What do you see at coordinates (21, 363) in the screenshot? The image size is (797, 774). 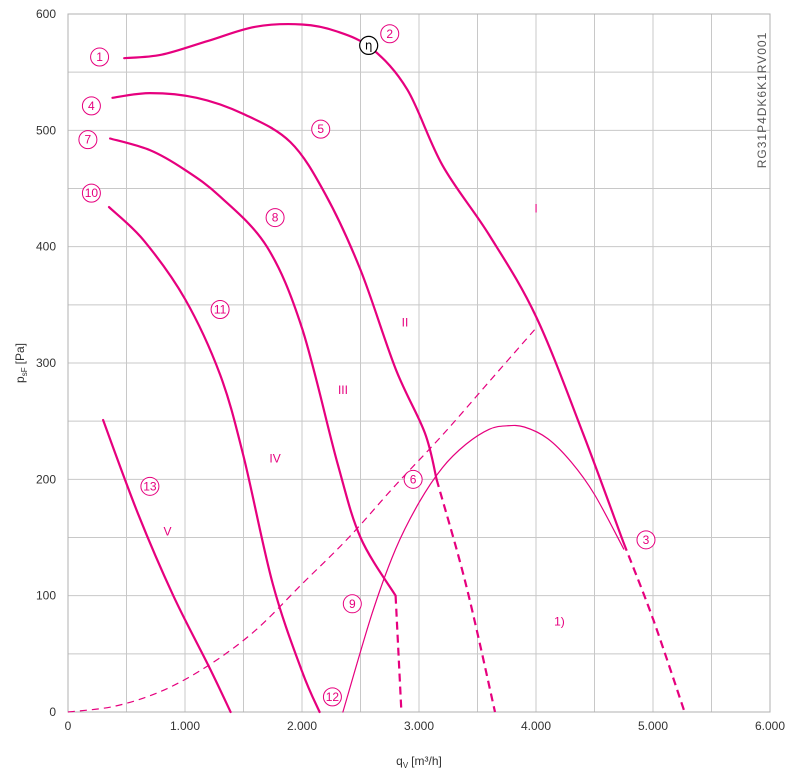 I see `y-axis-label: psF[Pa]` at bounding box center [21, 363].